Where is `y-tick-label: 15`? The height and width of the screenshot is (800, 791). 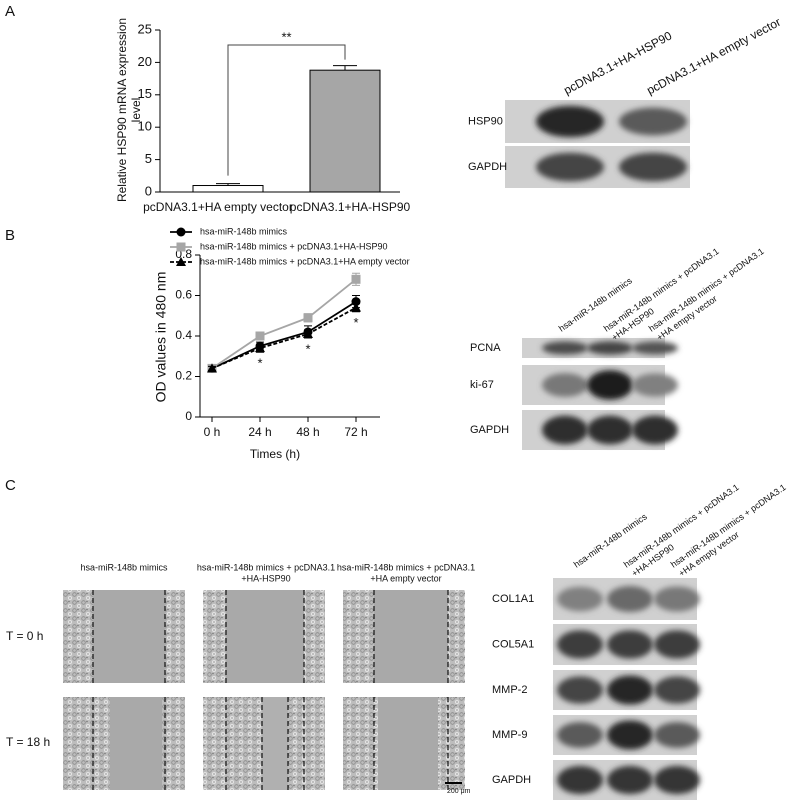 y-tick-label: 15 is located at coordinates (145, 93).